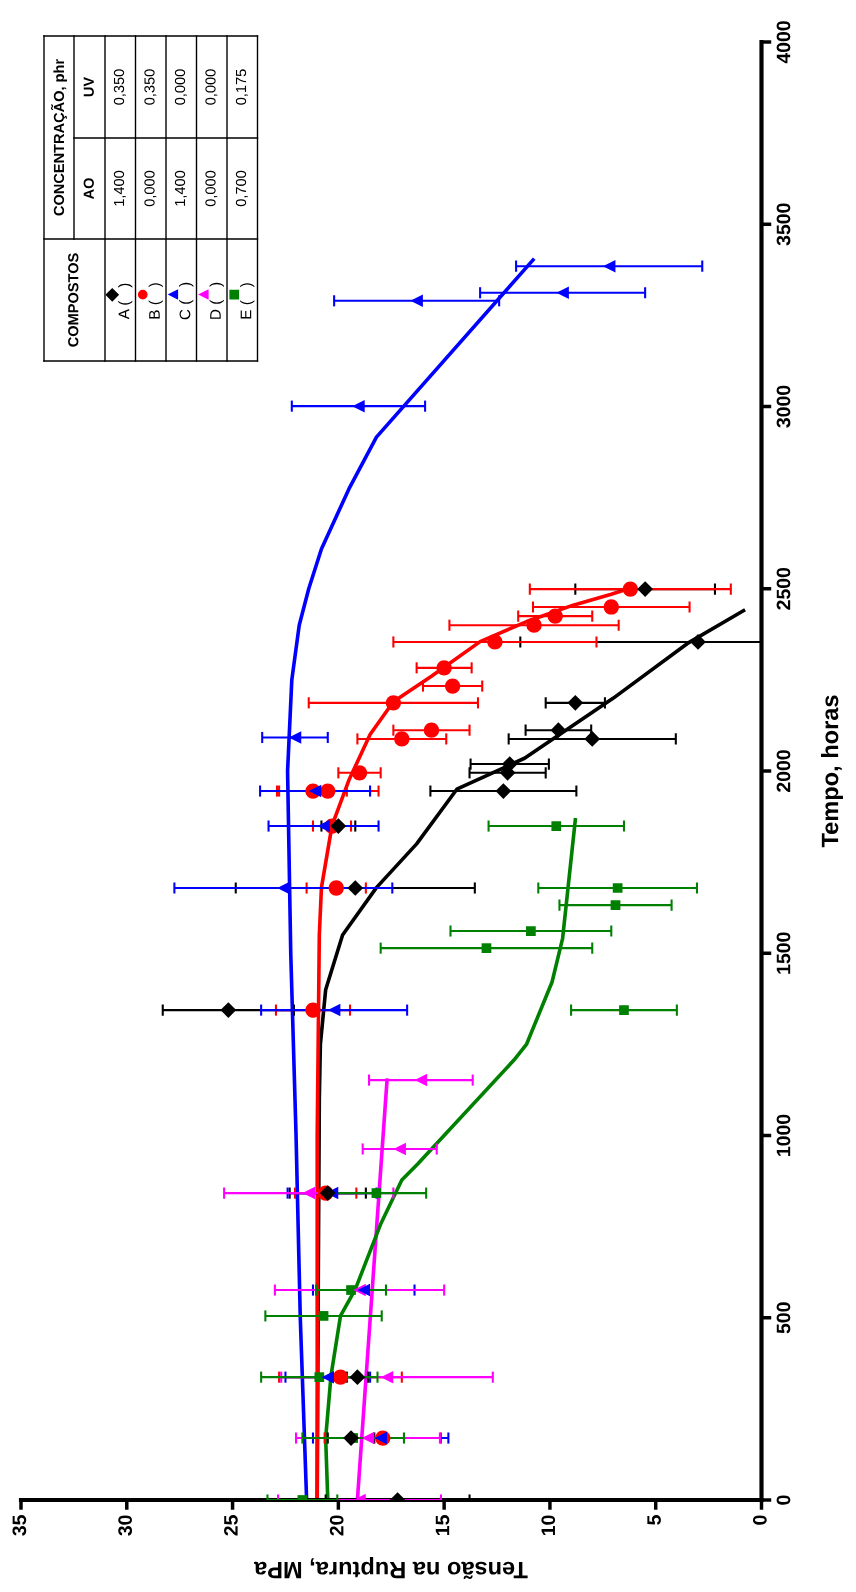 The width and height of the screenshot is (856, 1592). I want to click on x-tick-label: 35, so click(19, 1525).